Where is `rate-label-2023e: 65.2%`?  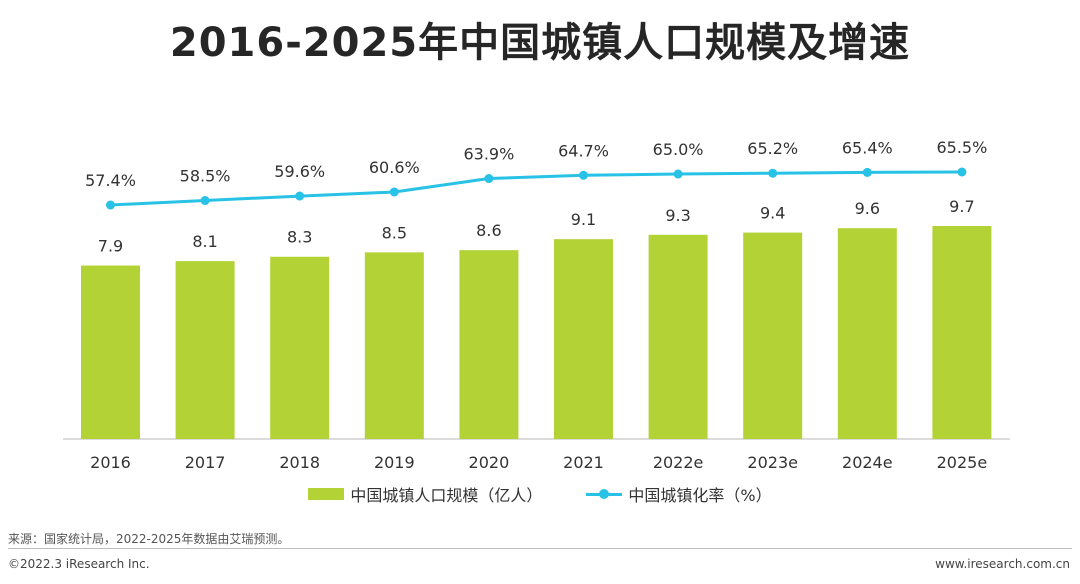
rate-label-2023e: 65.2% is located at coordinates (772, 148).